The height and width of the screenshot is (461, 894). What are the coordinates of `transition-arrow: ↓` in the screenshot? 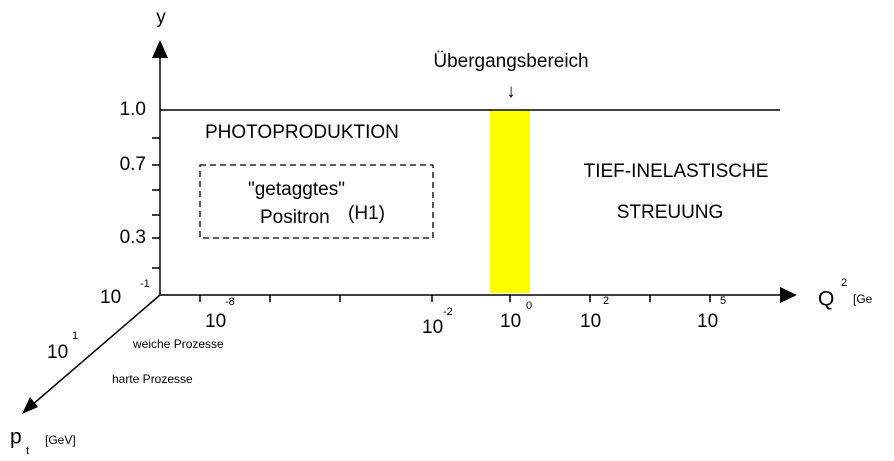 It's located at (511, 91).